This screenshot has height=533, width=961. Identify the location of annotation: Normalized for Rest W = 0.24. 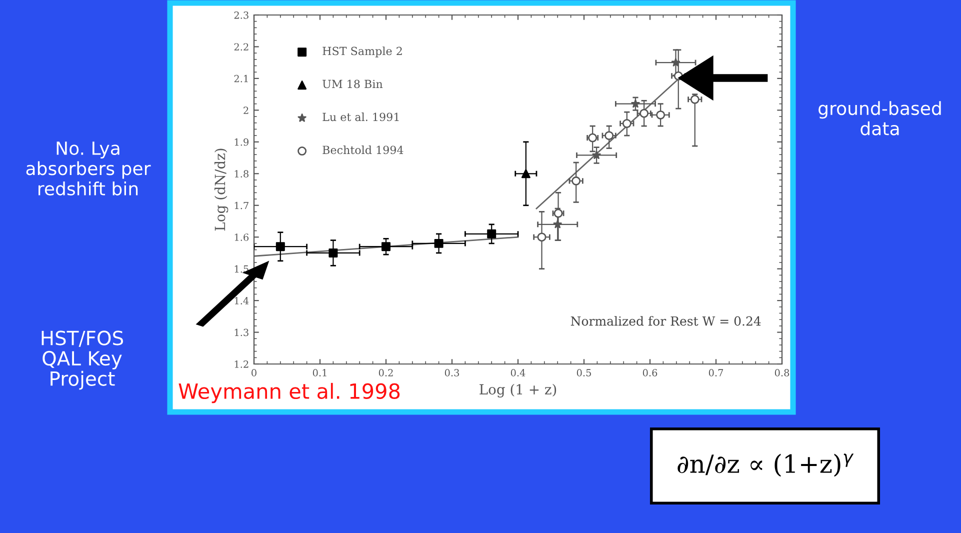
(665, 321).